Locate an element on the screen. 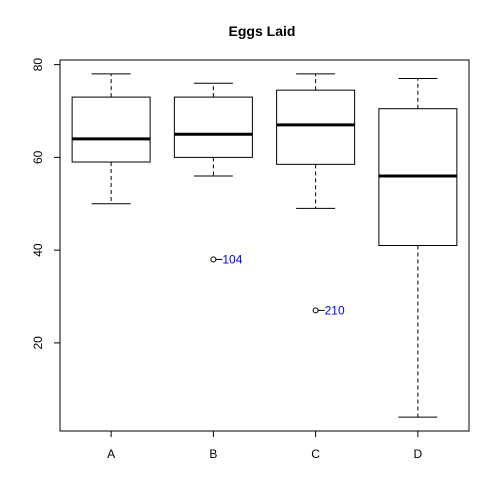  chart-title: Eggs Laid is located at coordinates (262, 31).